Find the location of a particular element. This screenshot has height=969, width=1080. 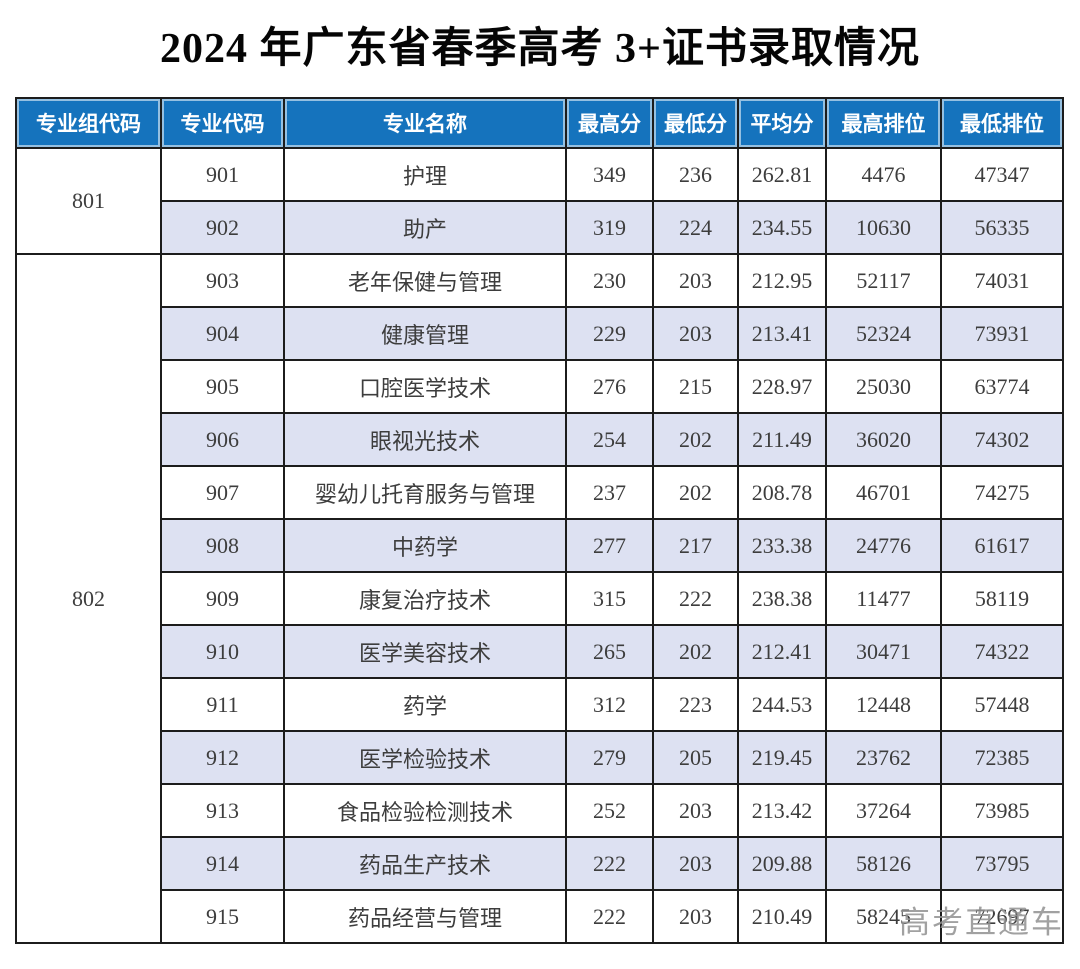

min-score-cell: 223 is located at coordinates (695, 704).